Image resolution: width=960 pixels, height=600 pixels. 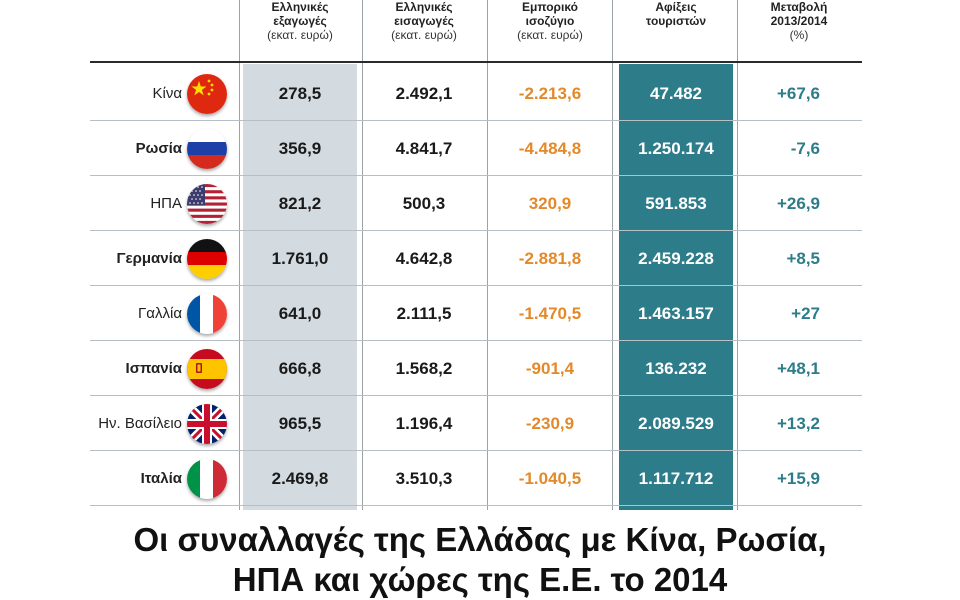 I want to click on header-imports-line2: εισαγωγές, so click(x=424, y=21).